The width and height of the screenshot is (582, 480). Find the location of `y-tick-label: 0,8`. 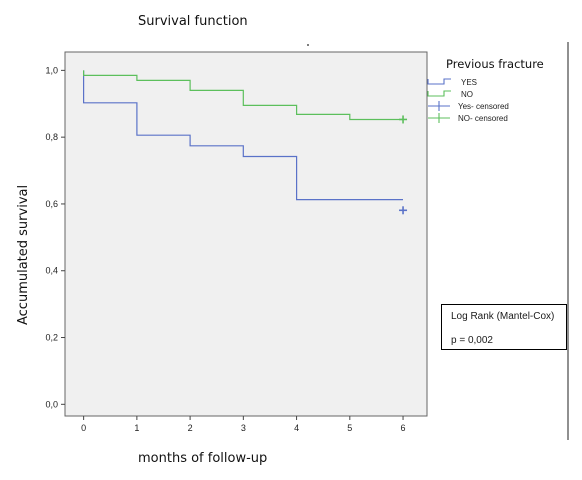

y-tick-label: 0,8 is located at coordinates (51, 137).